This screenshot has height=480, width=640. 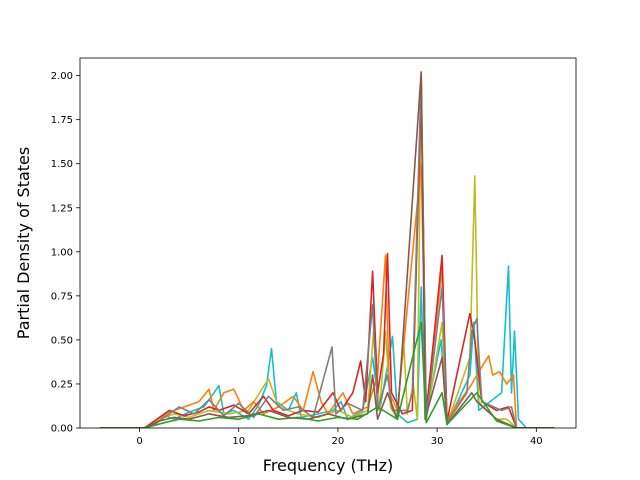 What do you see at coordinates (62, 208) in the screenshot?
I see `y-tick-label: 1.25` at bounding box center [62, 208].